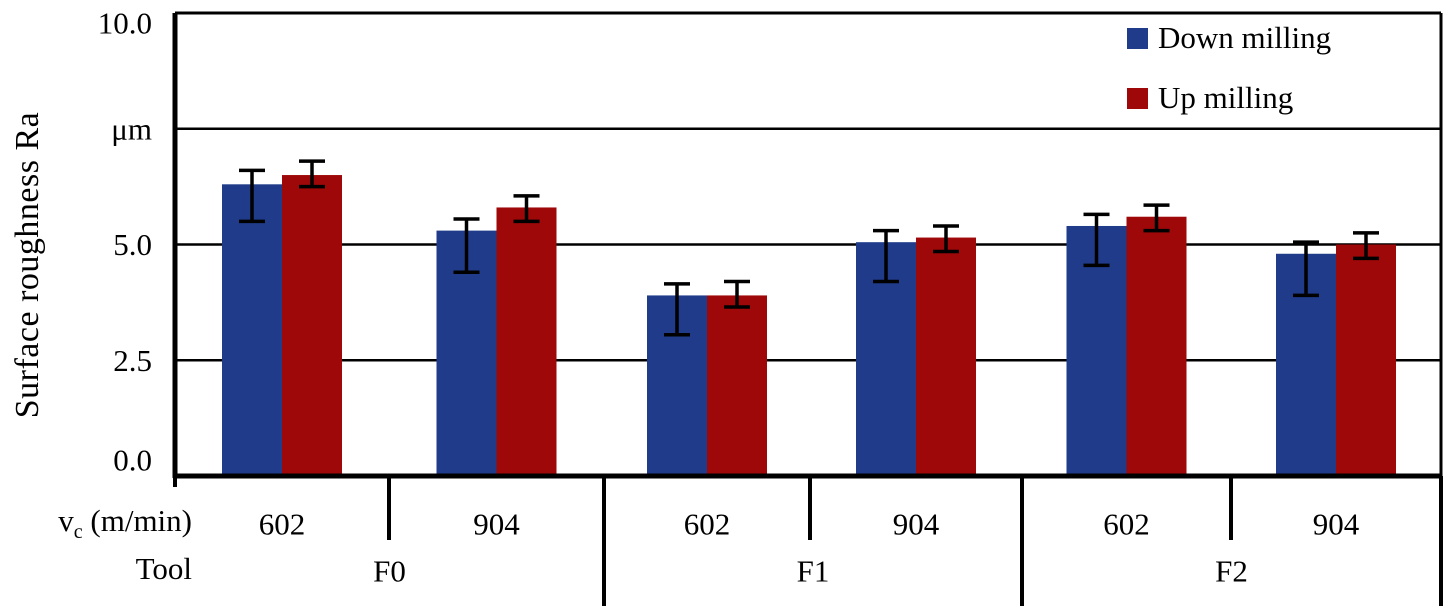 Image resolution: width=1450 pixels, height=610 pixels. Describe the element at coordinates (1137, 98) in the screenshot. I see `up-milling-swatch-icon` at that location.